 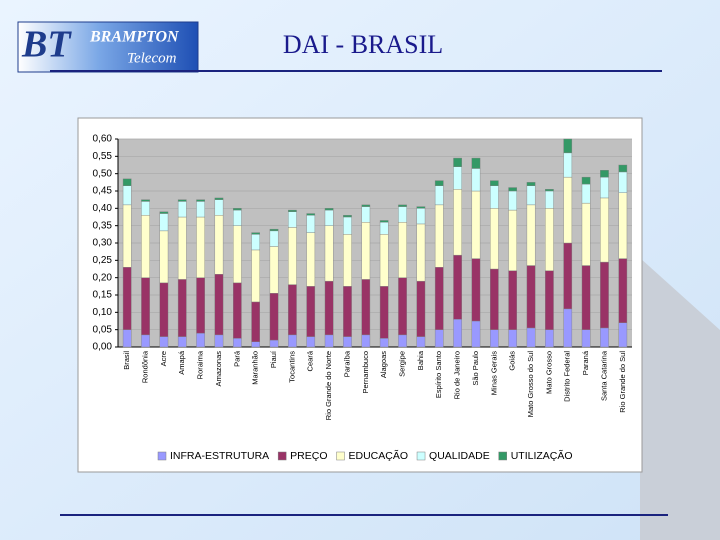 What do you see at coordinates (103, 208) in the screenshot?
I see `y-tick-label: 0,40` at bounding box center [103, 208].